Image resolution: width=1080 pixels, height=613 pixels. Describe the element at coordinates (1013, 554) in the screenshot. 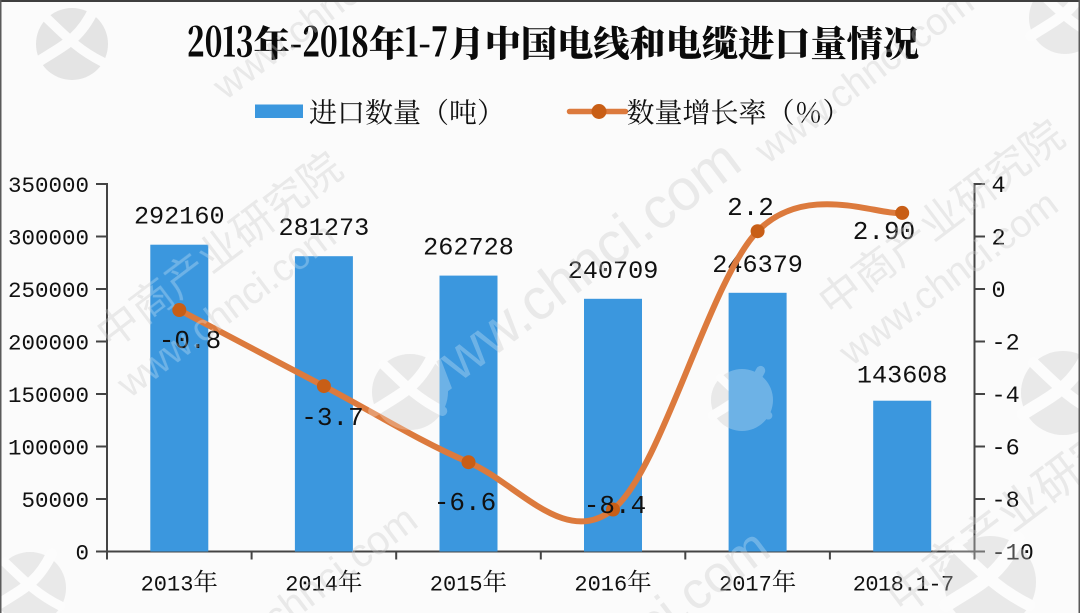

I see `svg-text: -10` at that location.